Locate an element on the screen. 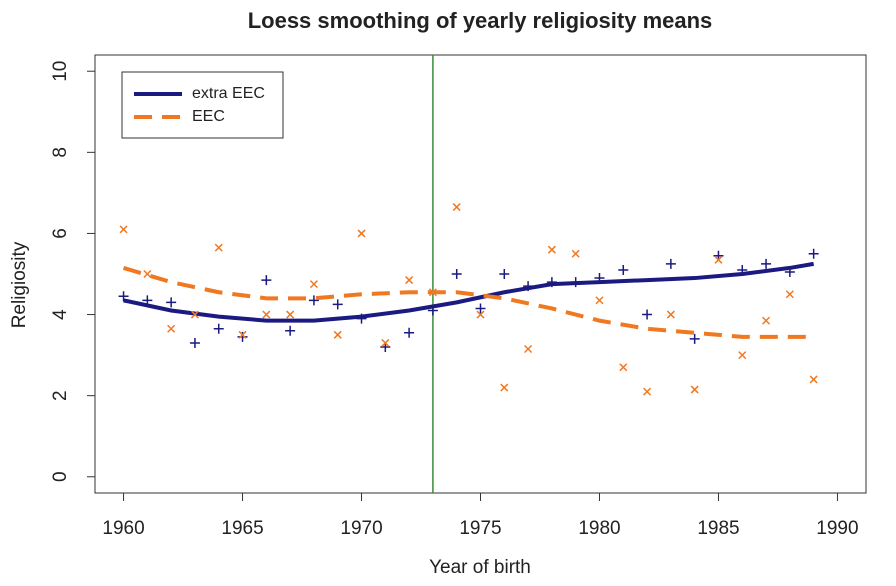 This screenshot has height=586, width=896. y-tick-label: 2 is located at coordinates (60, 395).